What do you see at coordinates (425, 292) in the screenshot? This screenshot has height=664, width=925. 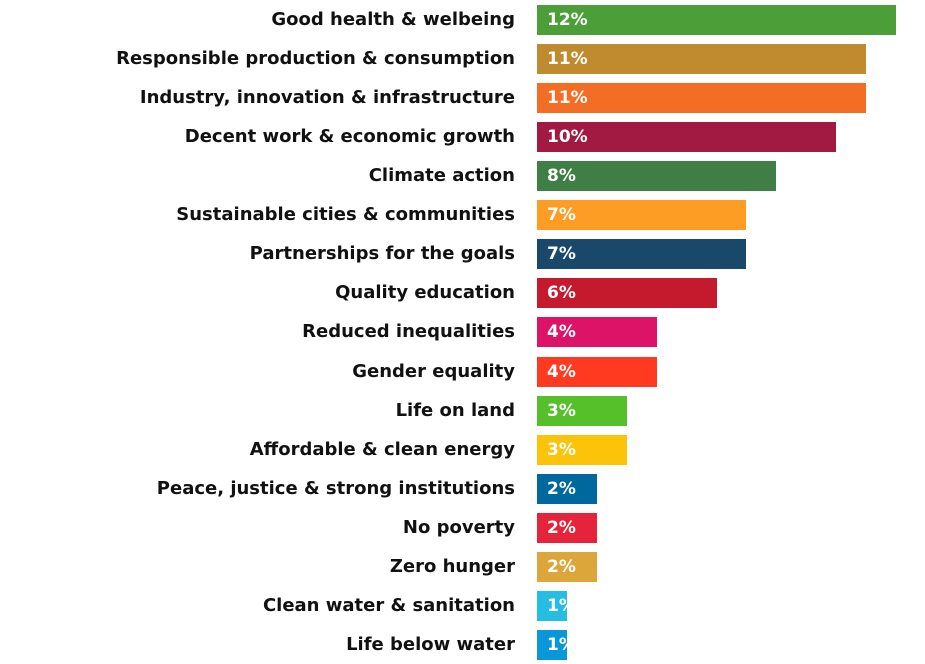 I see `category-label: Quality education` at bounding box center [425, 292].